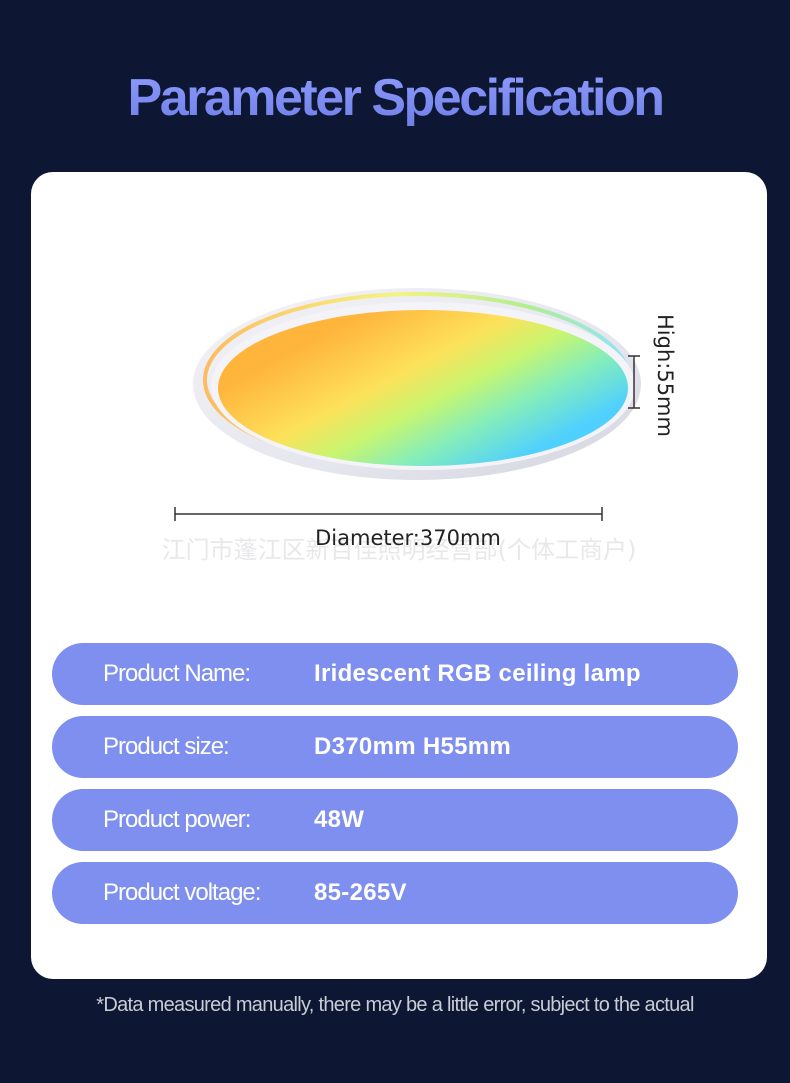 The width and height of the screenshot is (790, 1083). I want to click on spec-row-voltage: Product voltage: 85-265V, so click(395, 893).